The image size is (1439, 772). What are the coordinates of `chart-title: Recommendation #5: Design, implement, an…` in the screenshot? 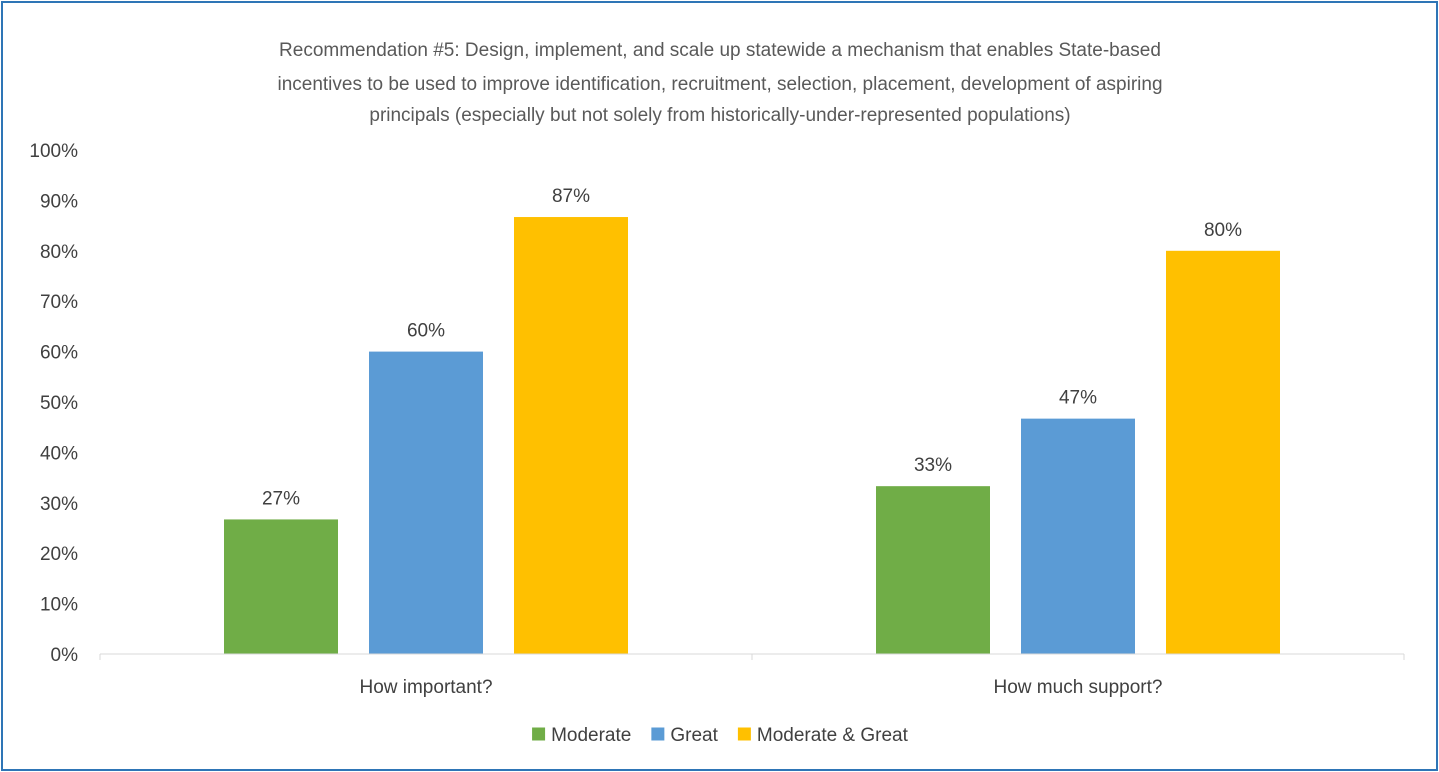 It's located at (719, 83).